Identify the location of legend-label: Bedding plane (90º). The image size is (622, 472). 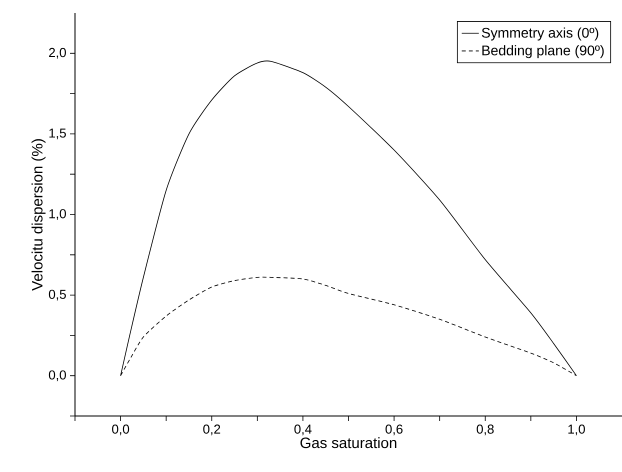
(543, 51).